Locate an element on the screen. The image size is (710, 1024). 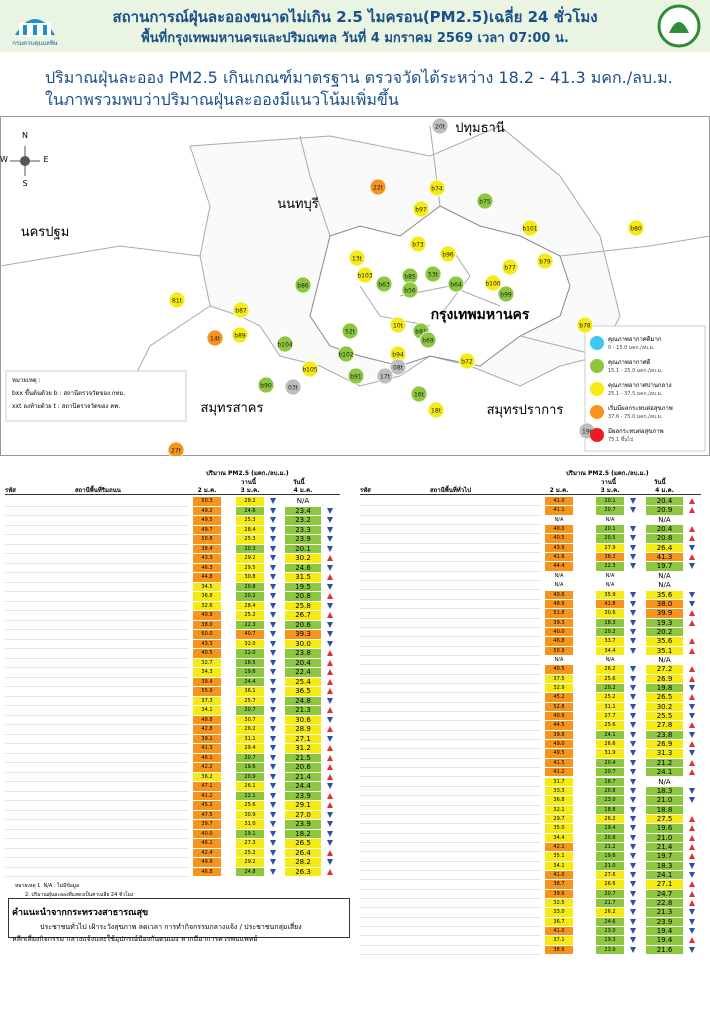
value-cell: 24.1 is located at coordinates (664, 875).